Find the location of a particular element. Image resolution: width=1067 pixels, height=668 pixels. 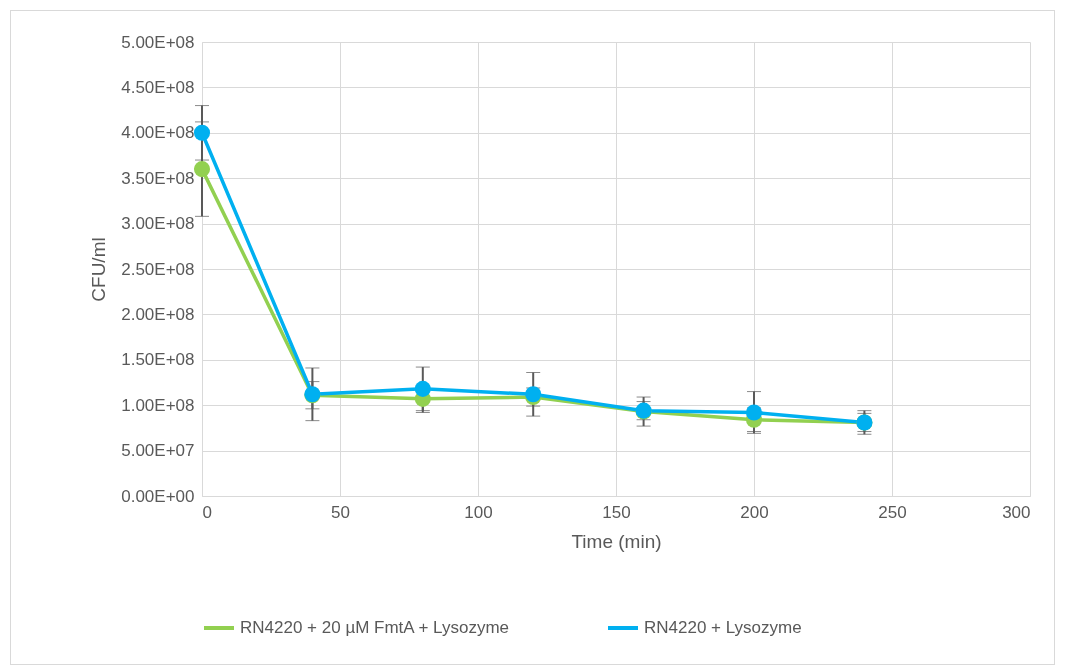

x-axis-title: Time (min) is located at coordinates (616, 541).